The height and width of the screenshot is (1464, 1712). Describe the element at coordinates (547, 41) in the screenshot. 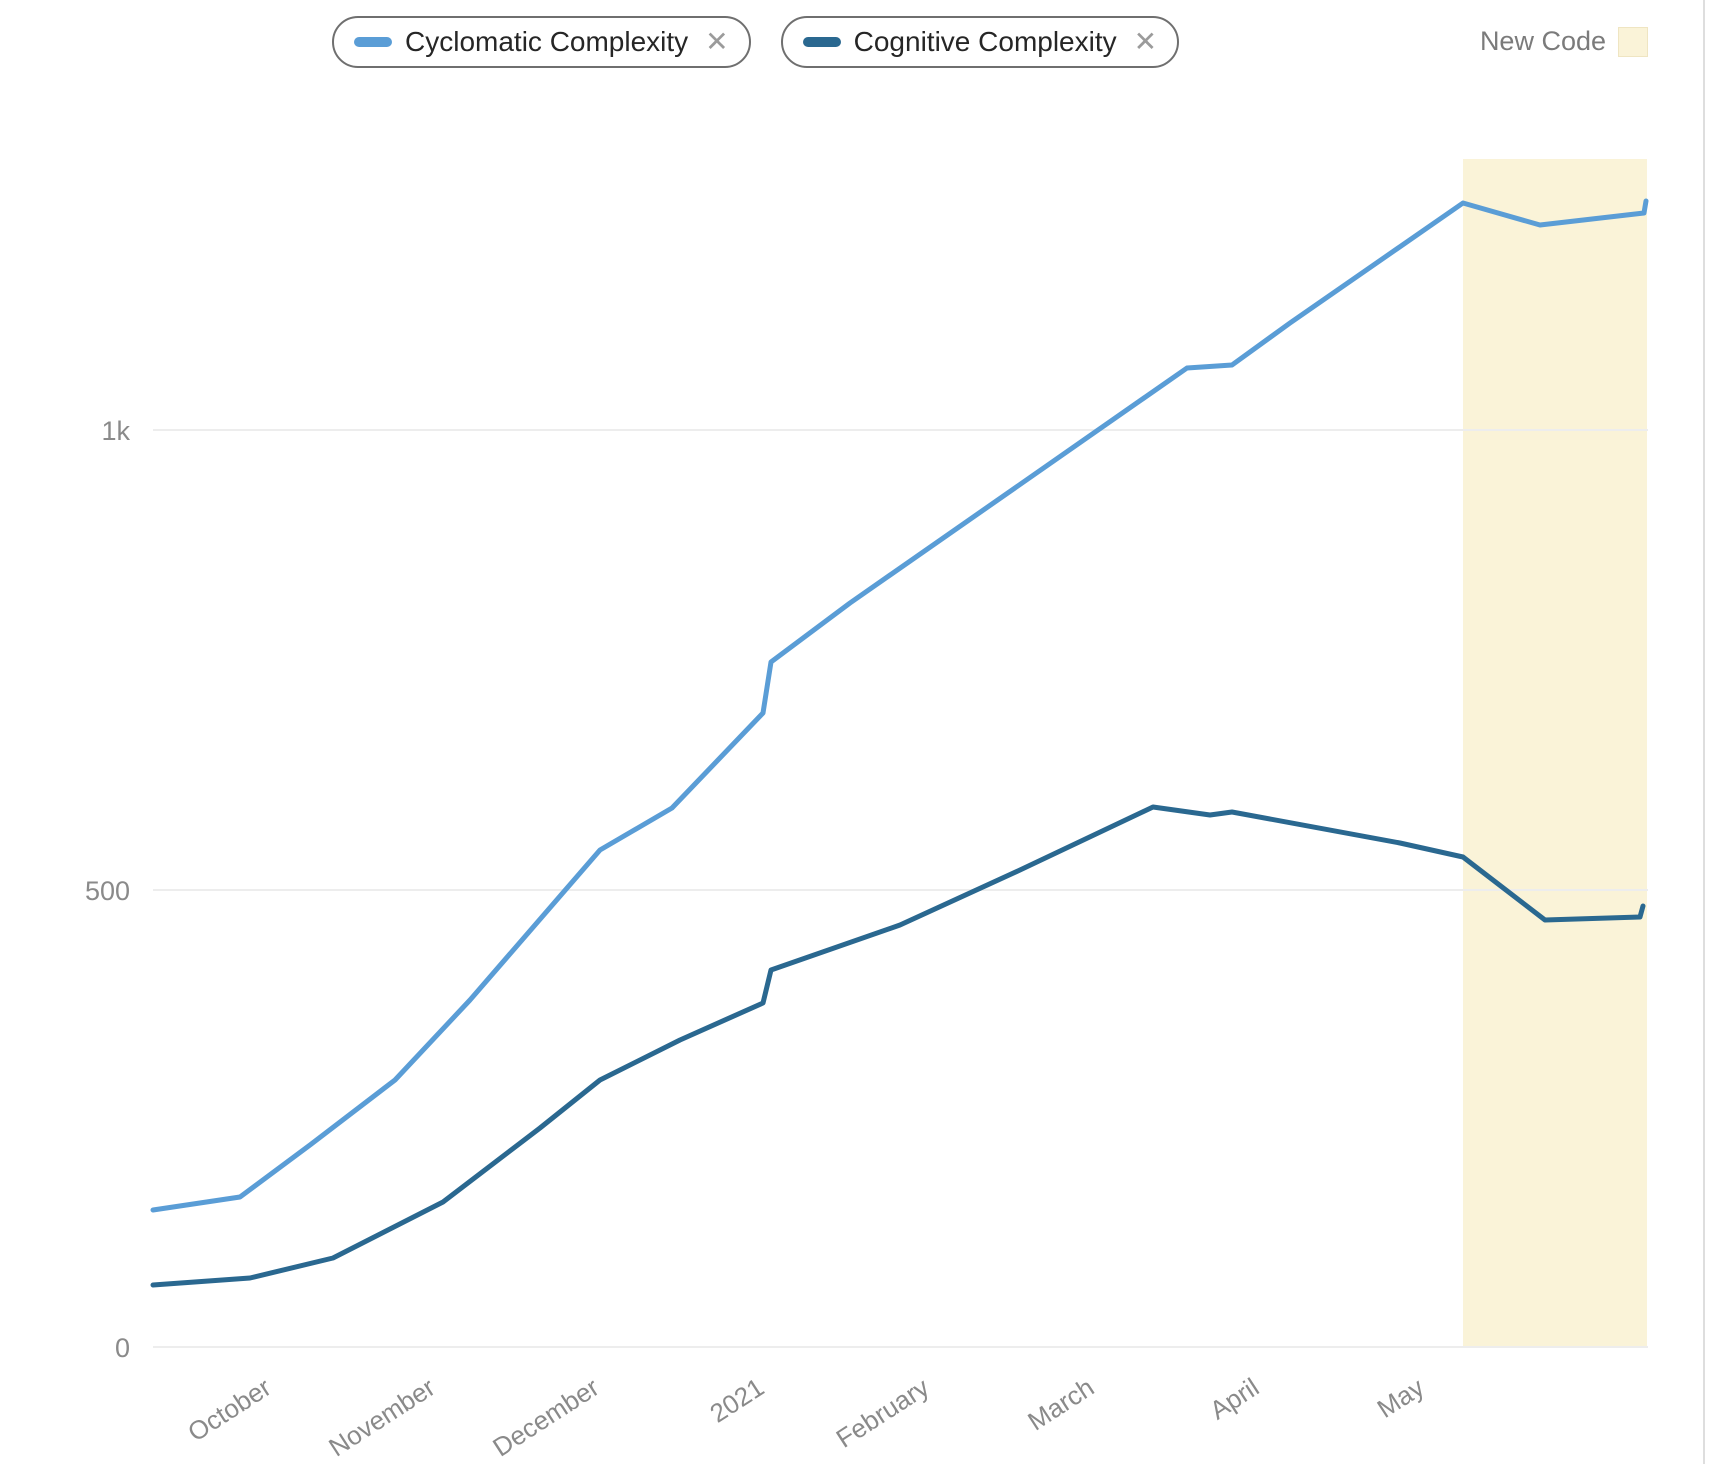

I see `legend-label-cyclomatic: Cyclomatic Complexity` at that location.